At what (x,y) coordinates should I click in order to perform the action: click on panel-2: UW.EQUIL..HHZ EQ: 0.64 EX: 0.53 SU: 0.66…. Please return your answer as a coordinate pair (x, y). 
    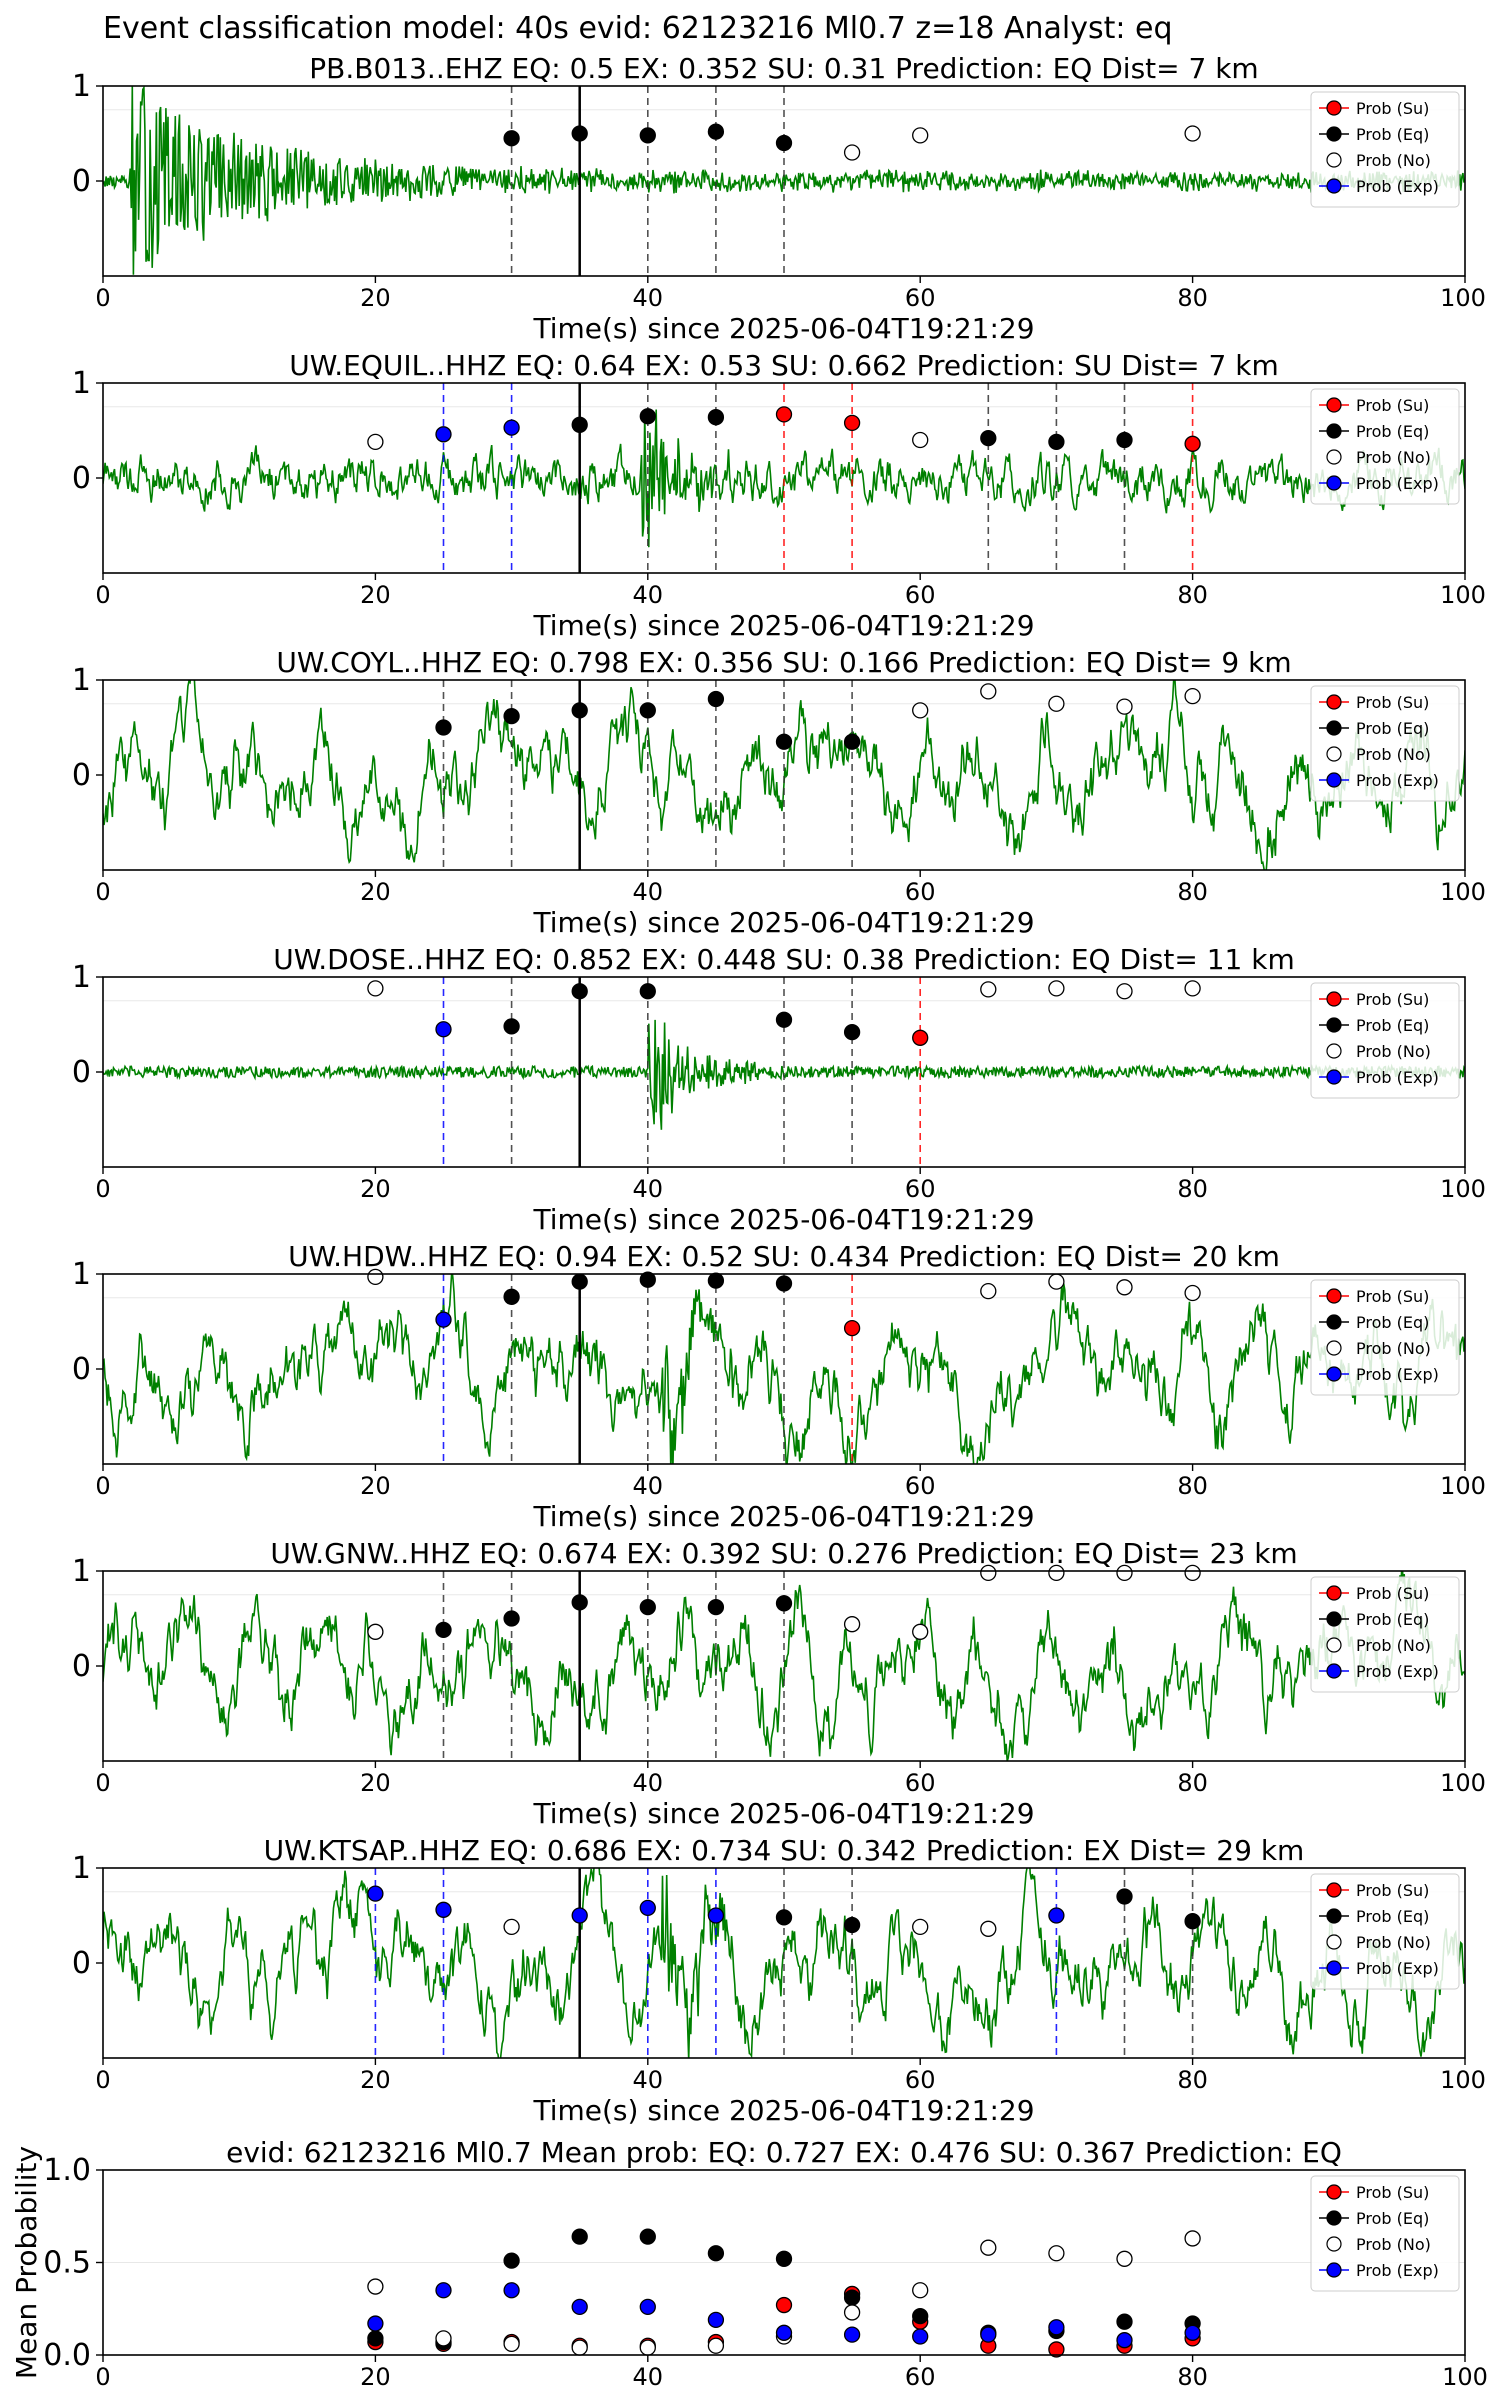
    Looking at the image, I should click on (779, 495).